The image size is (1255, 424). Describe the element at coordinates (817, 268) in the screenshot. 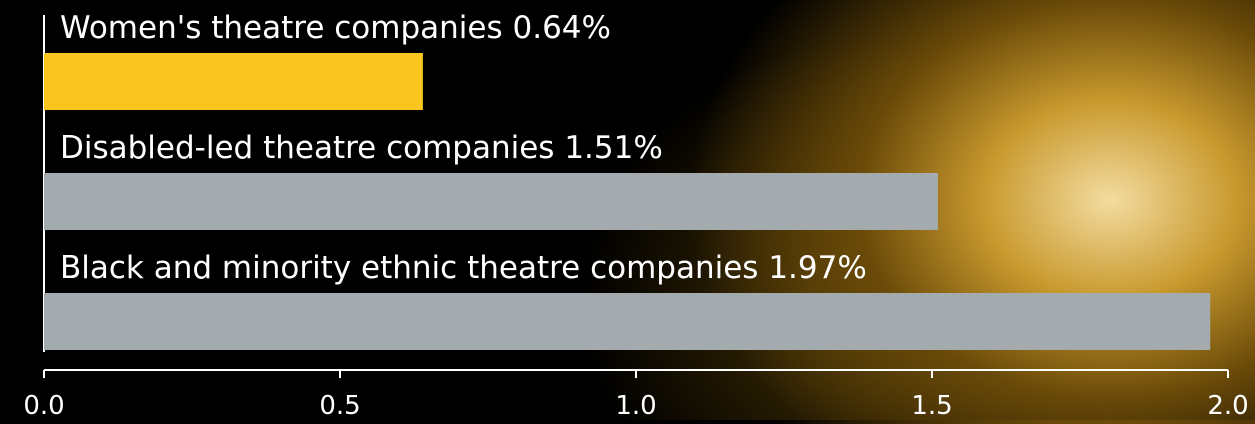

I see `value-label: 1.97%` at that location.